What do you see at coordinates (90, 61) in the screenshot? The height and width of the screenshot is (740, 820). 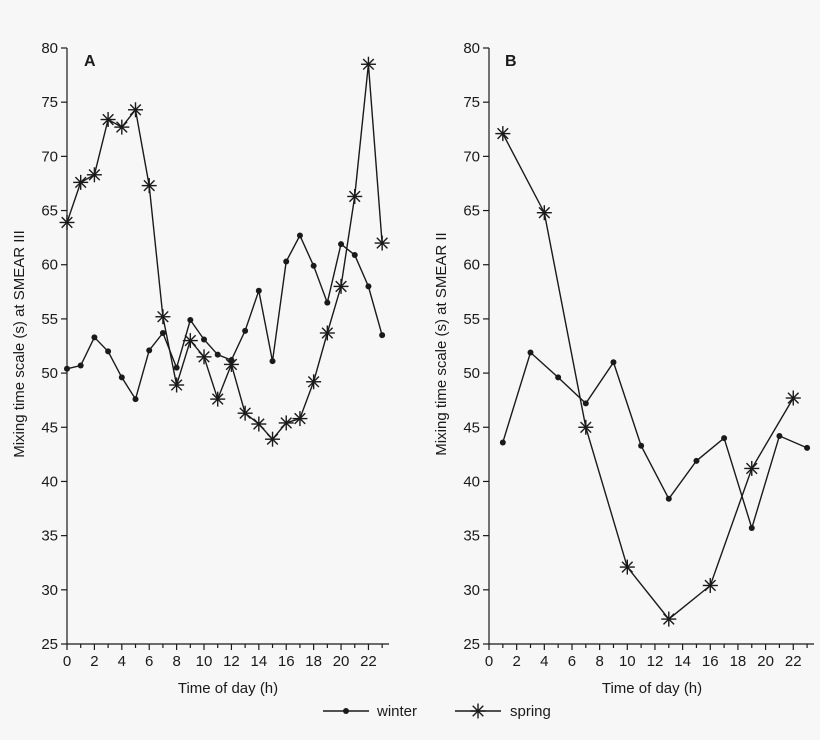 I see `panel-a-label: A` at bounding box center [90, 61].